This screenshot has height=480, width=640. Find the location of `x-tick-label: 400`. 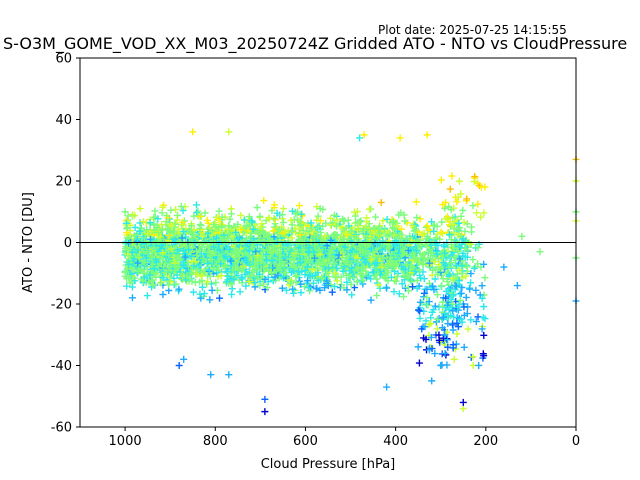

x-tick-label: 400 is located at coordinates (395, 441).